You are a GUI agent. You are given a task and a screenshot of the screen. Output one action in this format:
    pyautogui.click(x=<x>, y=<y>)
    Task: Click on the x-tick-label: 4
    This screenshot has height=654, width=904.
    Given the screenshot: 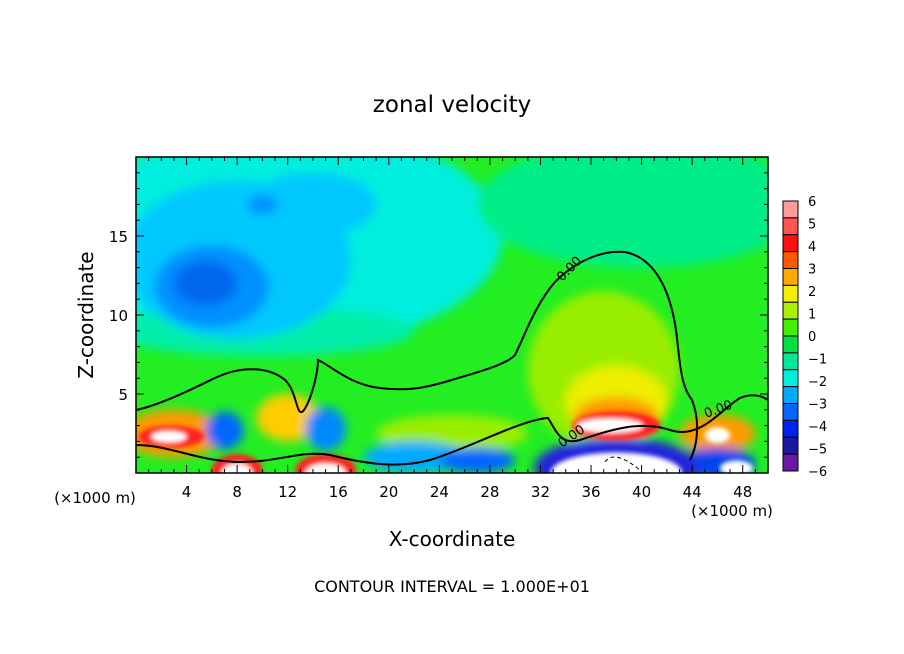 What is the action you would take?
    pyautogui.click(x=187, y=492)
    